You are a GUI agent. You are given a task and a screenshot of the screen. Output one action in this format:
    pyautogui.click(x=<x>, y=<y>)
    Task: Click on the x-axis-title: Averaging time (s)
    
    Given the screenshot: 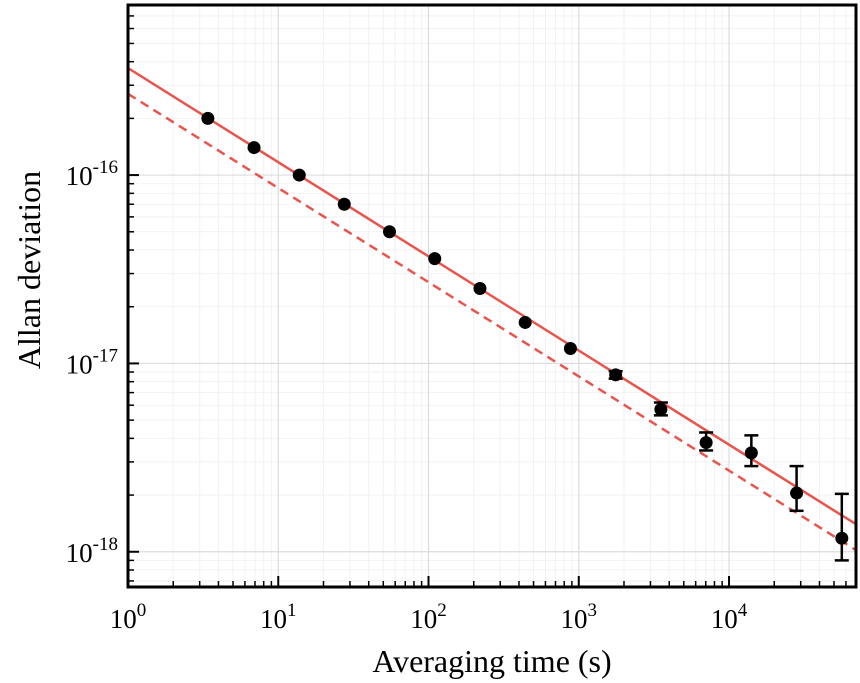 What is the action you would take?
    pyautogui.click(x=491, y=661)
    